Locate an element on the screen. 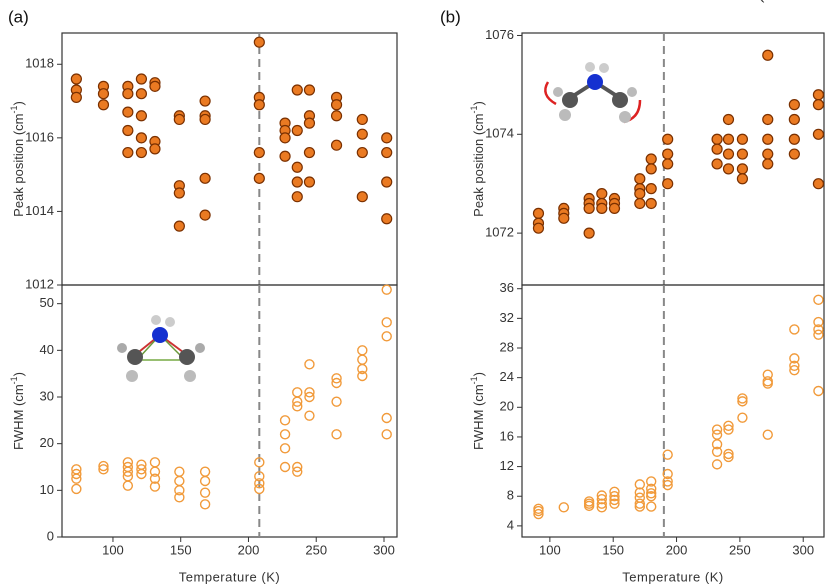 Image resolution: width=825 pixels, height=588 pixels. y-tick-label: 30 is located at coordinates (47, 395).